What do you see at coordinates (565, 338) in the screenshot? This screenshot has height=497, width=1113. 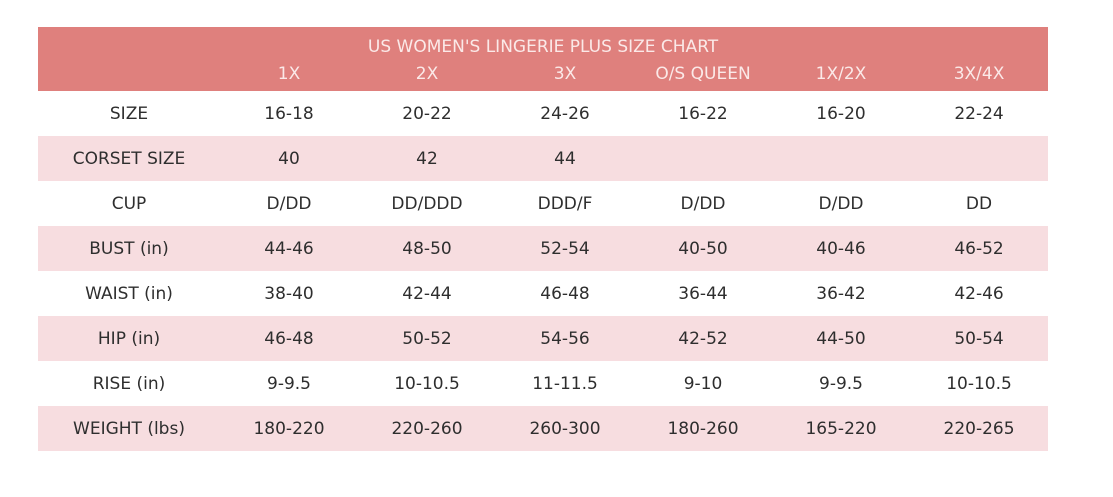 I see `table-cell: 54-56` at bounding box center [565, 338].